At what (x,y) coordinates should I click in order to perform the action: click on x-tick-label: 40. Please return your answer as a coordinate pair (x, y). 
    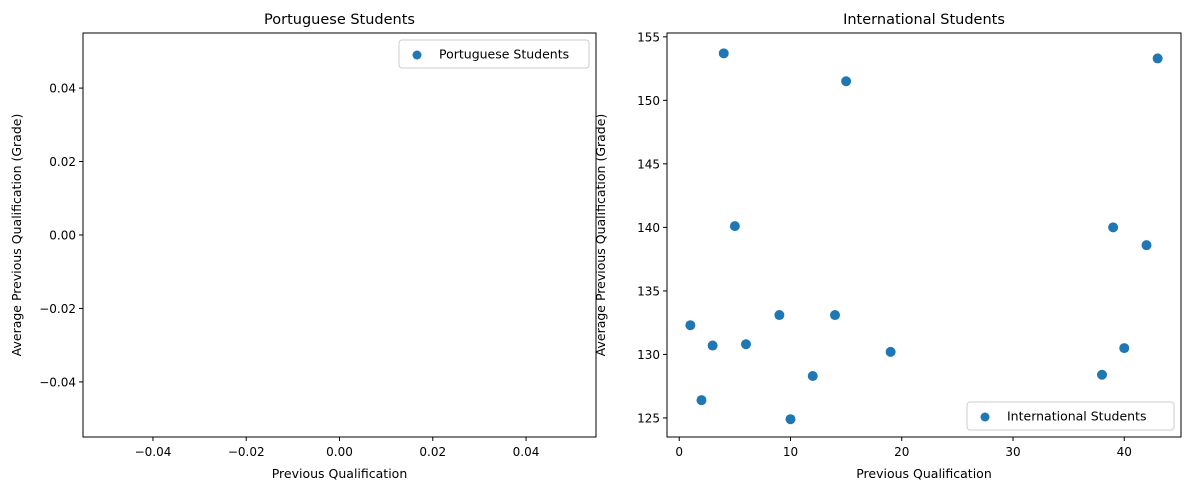
    Looking at the image, I should click on (1124, 452).